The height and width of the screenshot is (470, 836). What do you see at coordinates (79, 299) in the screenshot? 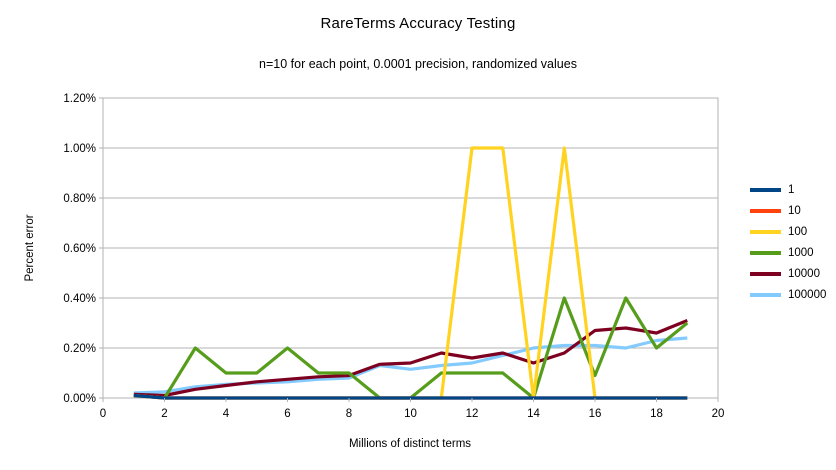
I see `y-tick-label: 0.40%` at bounding box center [79, 299].